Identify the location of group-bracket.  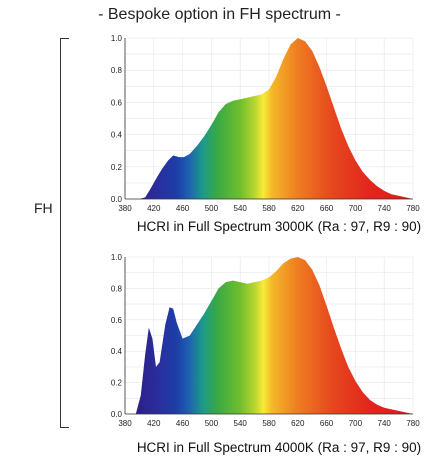
(64, 233).